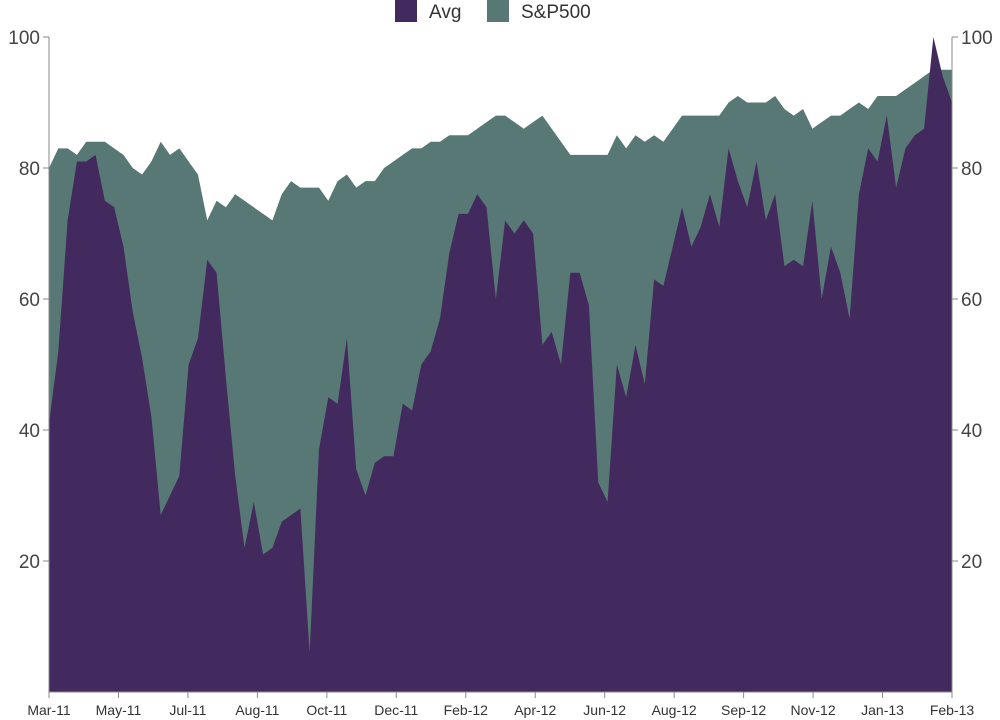 The width and height of the screenshot is (1000, 720). Describe the element at coordinates (29, 169) in the screenshot. I see `y-tick-label-left: 80` at that location.